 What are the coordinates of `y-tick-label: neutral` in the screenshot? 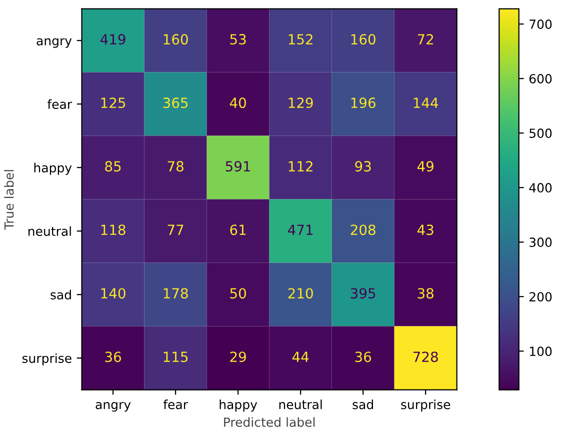 It's located at (49, 231).